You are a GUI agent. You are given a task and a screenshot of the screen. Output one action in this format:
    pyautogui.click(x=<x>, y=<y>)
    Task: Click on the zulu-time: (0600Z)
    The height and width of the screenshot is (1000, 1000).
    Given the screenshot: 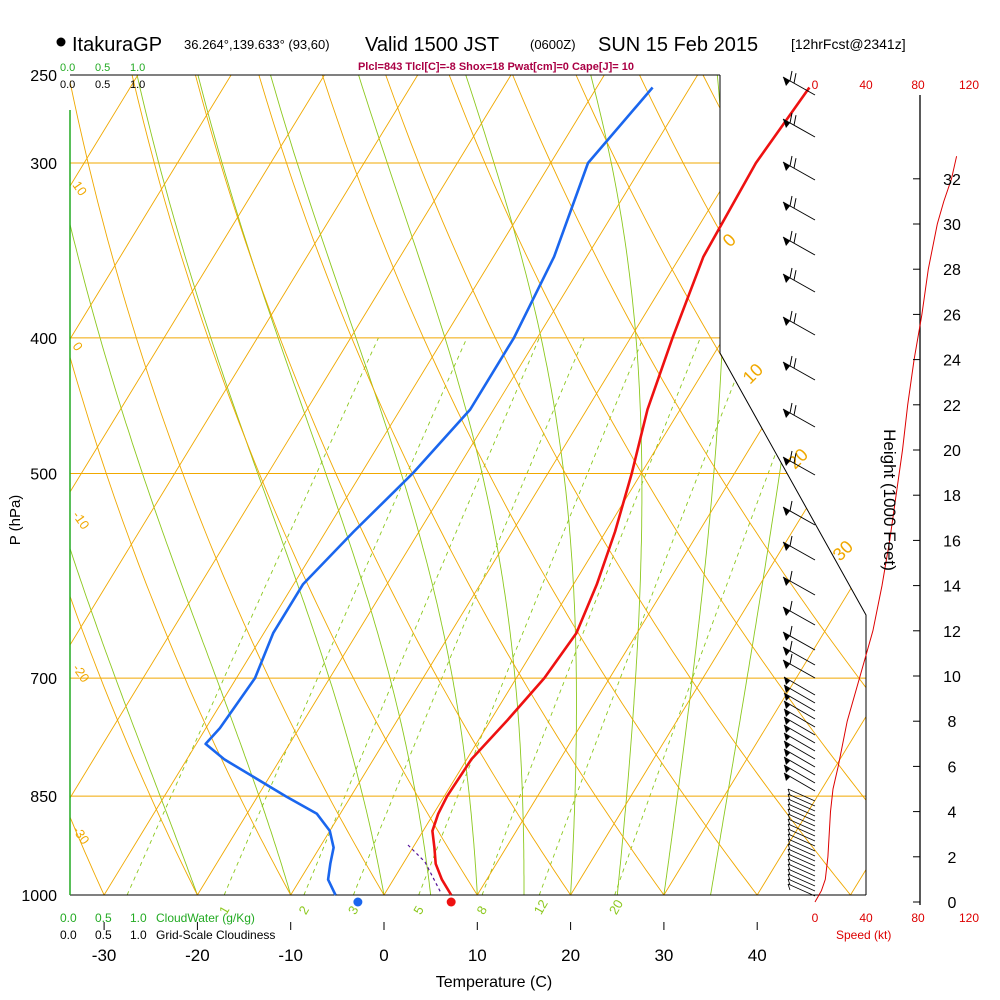 What is the action you would take?
    pyautogui.click(x=553, y=44)
    